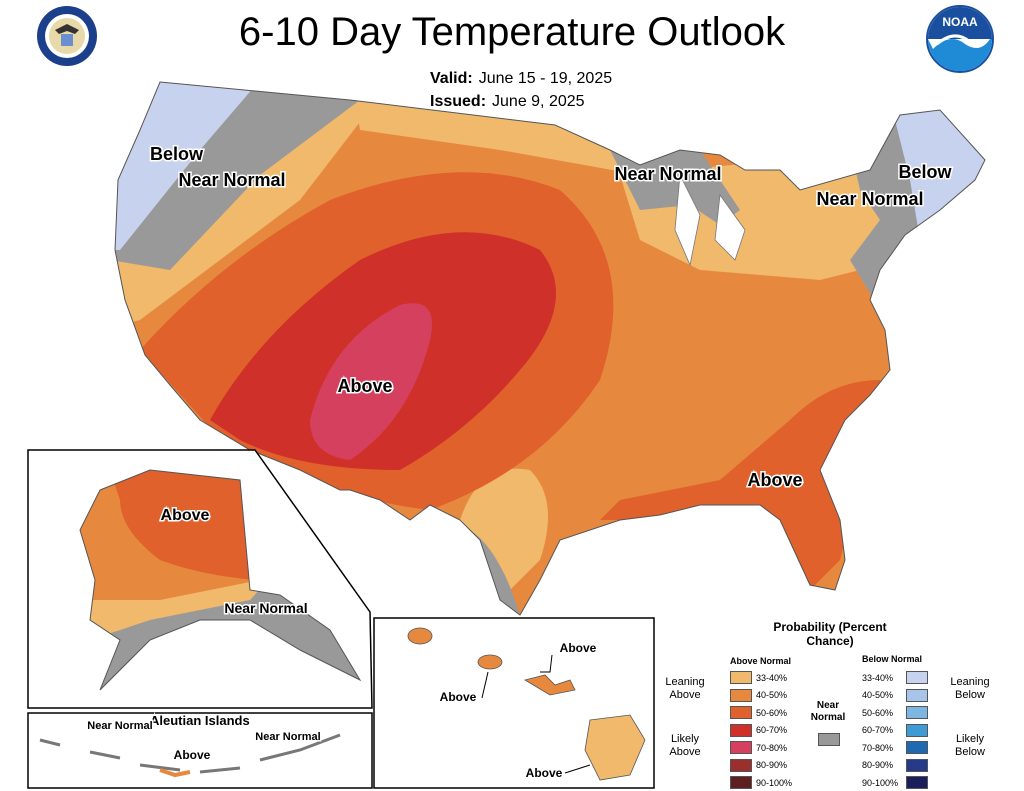 The height and width of the screenshot is (791, 1024). I want to click on aleutian-above-area, so click(175, 773).